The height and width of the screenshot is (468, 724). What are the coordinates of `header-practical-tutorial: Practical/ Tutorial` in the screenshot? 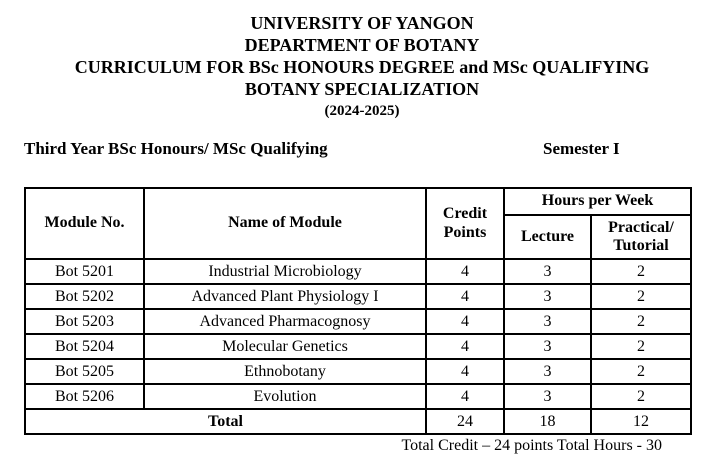 It's located at (641, 237).